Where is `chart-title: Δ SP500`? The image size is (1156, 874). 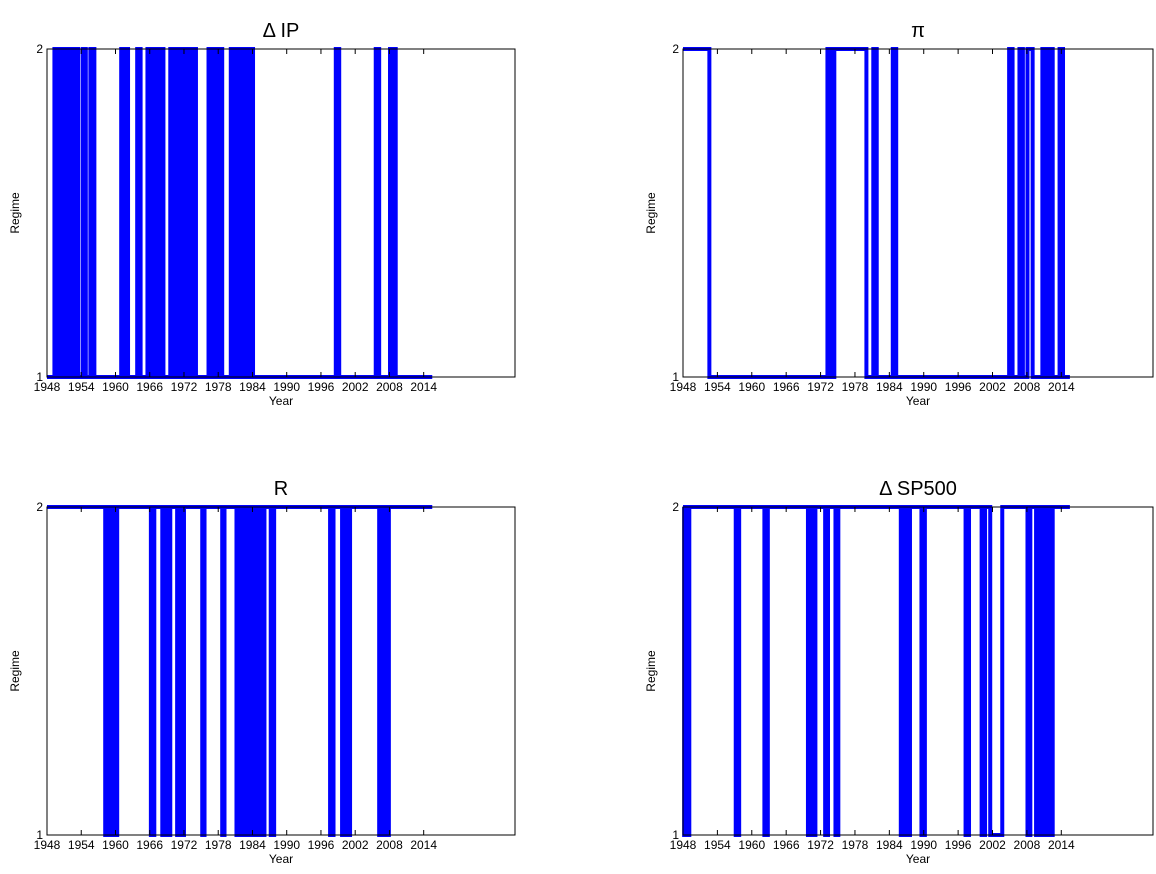
chart-title: Δ SP500 is located at coordinates (918, 489).